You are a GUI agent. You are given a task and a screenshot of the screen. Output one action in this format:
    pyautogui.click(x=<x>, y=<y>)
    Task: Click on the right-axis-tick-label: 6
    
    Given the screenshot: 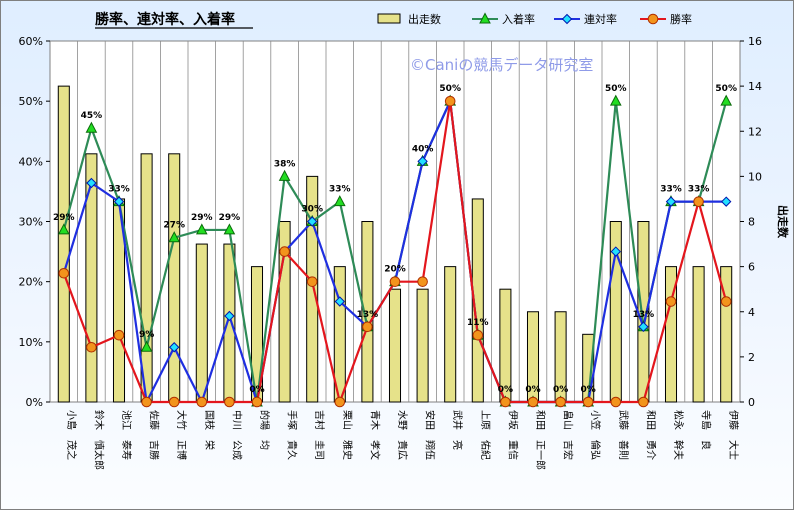 What is the action you would take?
    pyautogui.click(x=751, y=267)
    